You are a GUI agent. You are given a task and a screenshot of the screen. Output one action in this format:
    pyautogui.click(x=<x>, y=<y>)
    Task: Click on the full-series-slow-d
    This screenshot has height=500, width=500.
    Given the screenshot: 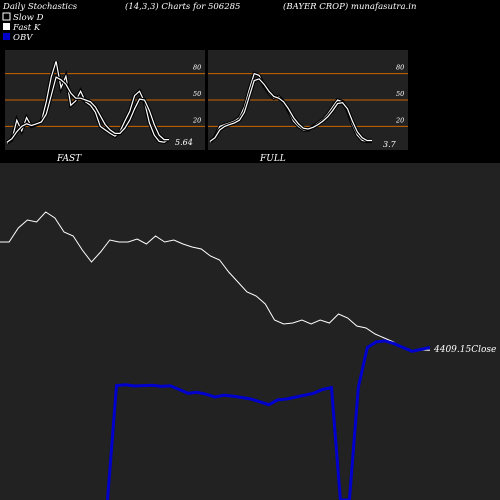 What is the action you would take?
    pyautogui.click(x=290, y=110)
    